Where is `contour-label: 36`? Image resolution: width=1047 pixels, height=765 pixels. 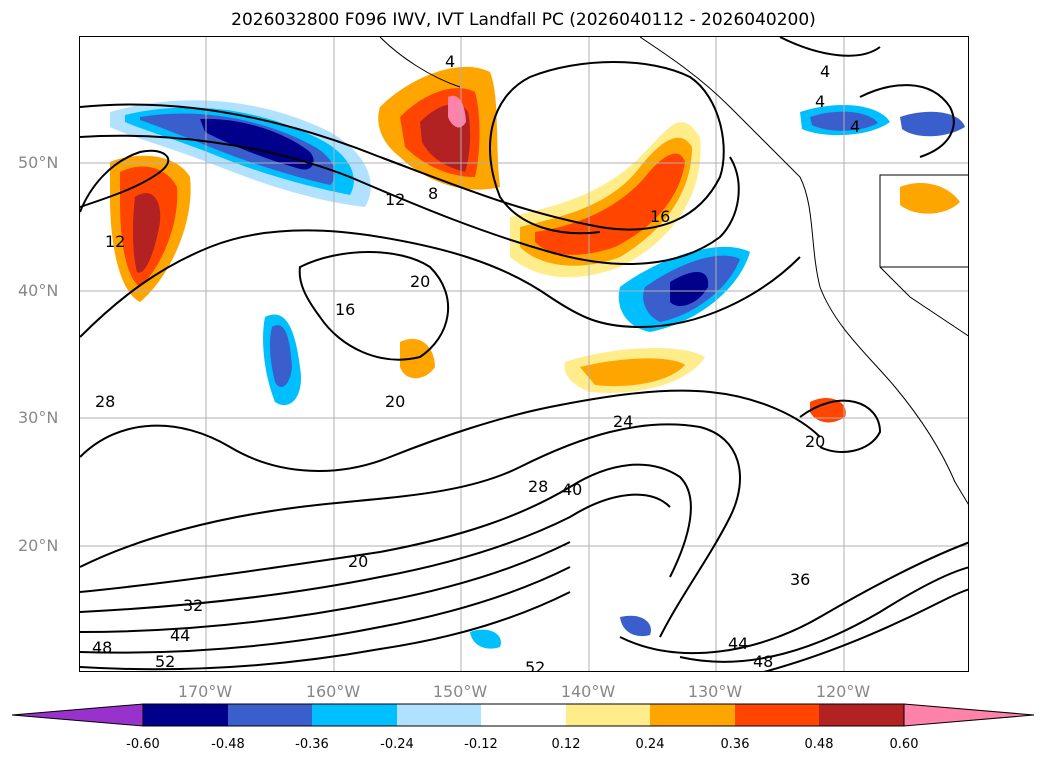 contour-label: 36 is located at coordinates (800, 579).